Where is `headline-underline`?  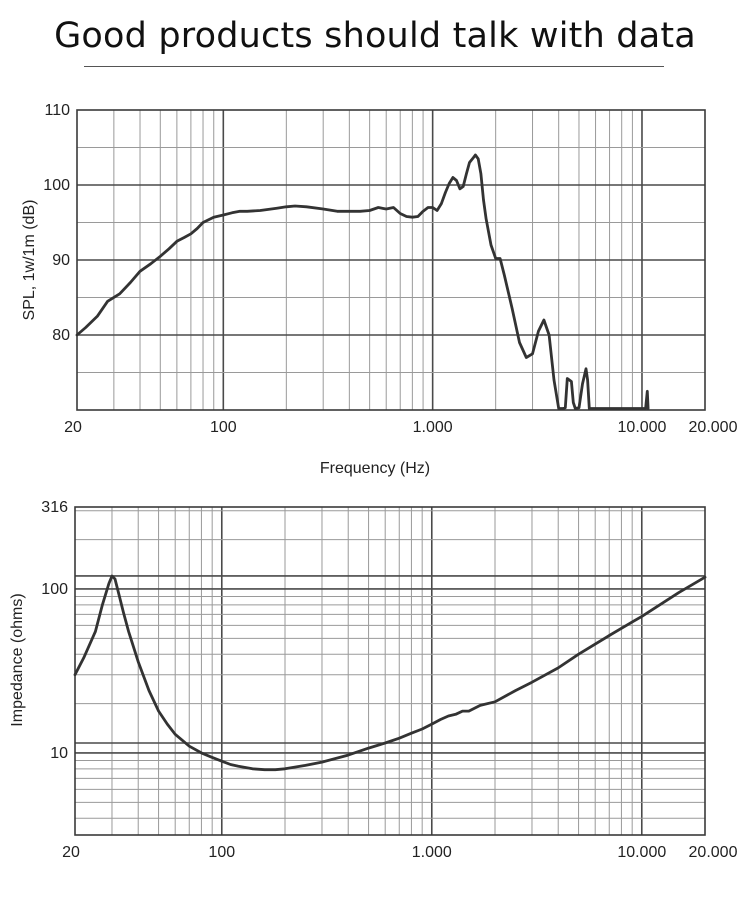
headline-underline is located at coordinates (374, 66).